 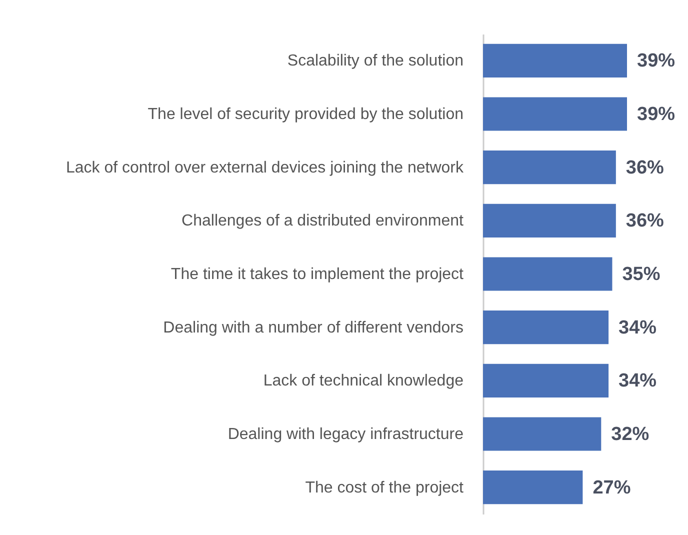 What do you see at coordinates (317, 274) in the screenshot?
I see `y-tick-label: The time it takes to implement the project` at bounding box center [317, 274].